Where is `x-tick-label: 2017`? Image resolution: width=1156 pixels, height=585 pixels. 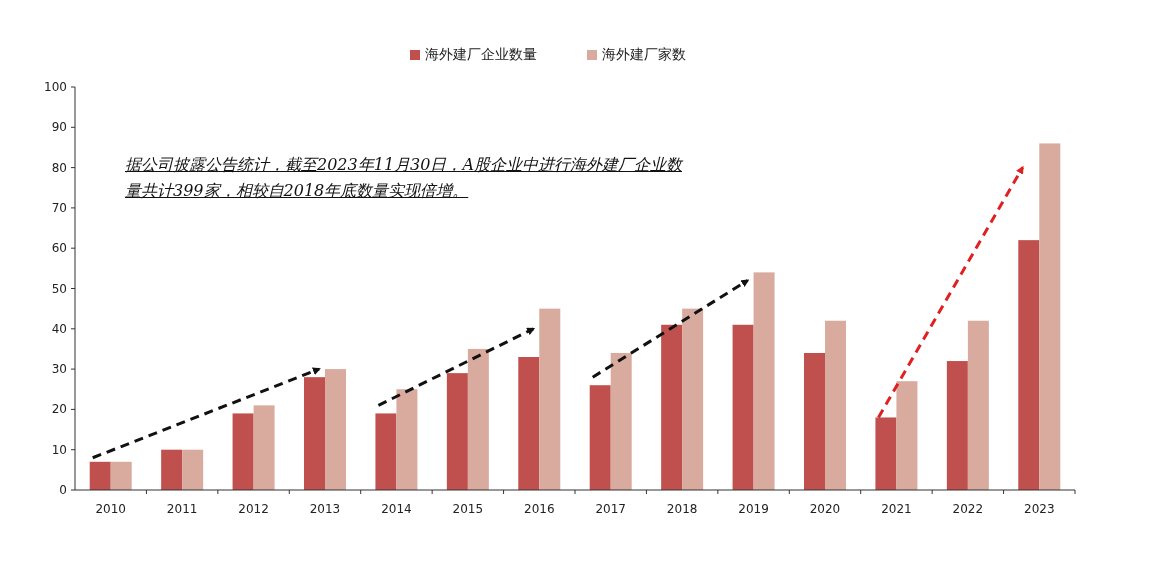 x-tick-label: 2017 is located at coordinates (610, 509).